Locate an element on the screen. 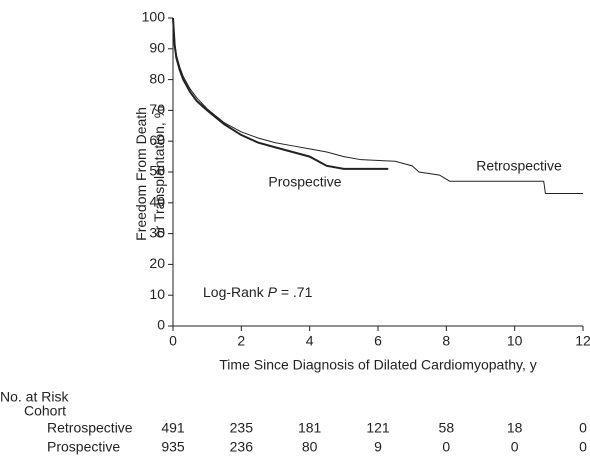  y-tick-label: 30 is located at coordinates (157, 232).